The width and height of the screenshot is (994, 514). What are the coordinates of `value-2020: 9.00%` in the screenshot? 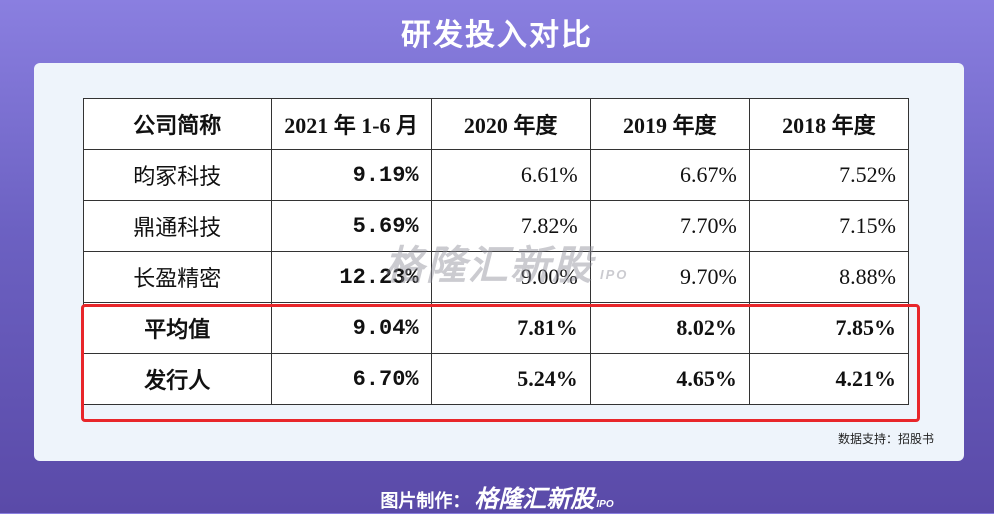 It's located at (510, 277).